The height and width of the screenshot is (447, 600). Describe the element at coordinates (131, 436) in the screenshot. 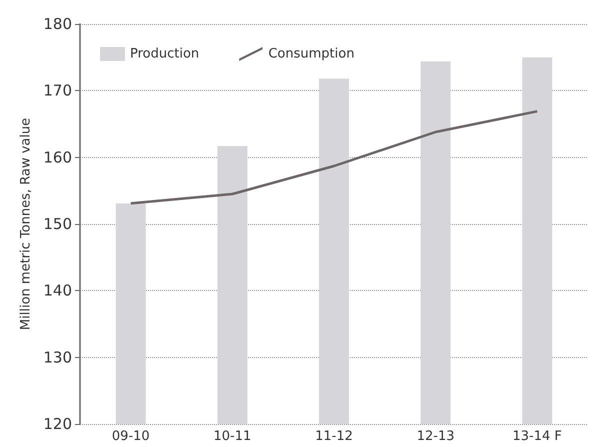

I see `x-tick-label: 09-10` at that location.